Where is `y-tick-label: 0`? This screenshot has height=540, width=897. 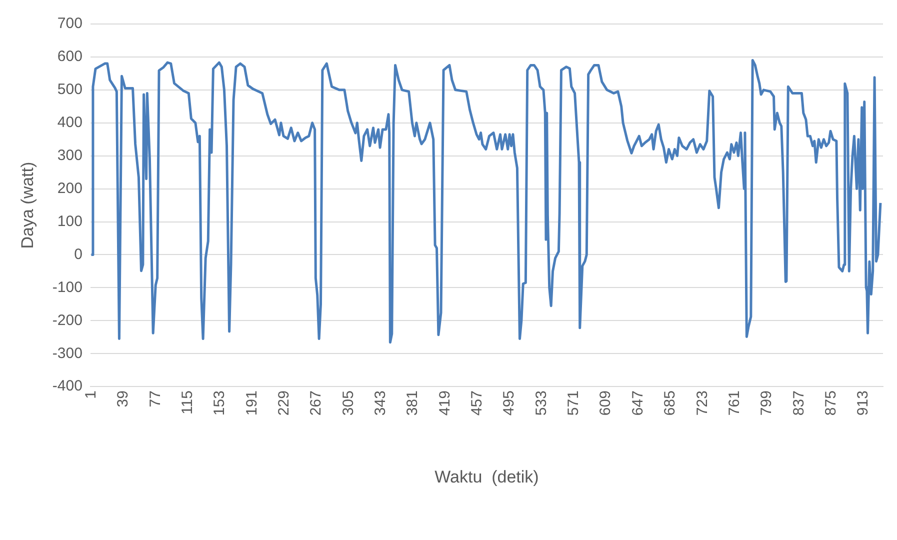
y-tick-label: 0 is located at coordinates (78, 254).